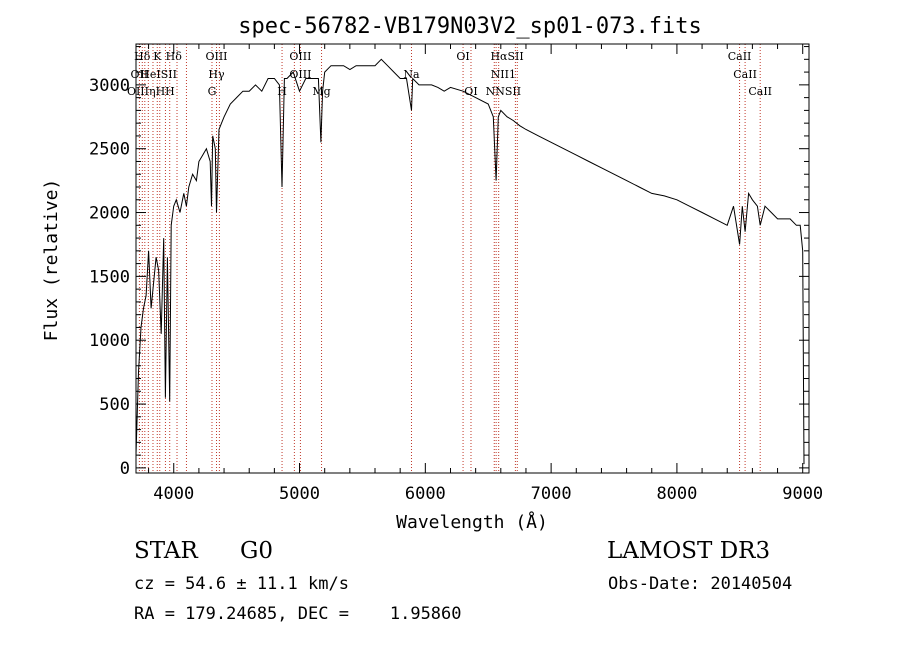 The image size is (900, 649). What do you see at coordinates (109, 277) in the screenshot?
I see `y-tick-label: 1500` at bounding box center [109, 277].